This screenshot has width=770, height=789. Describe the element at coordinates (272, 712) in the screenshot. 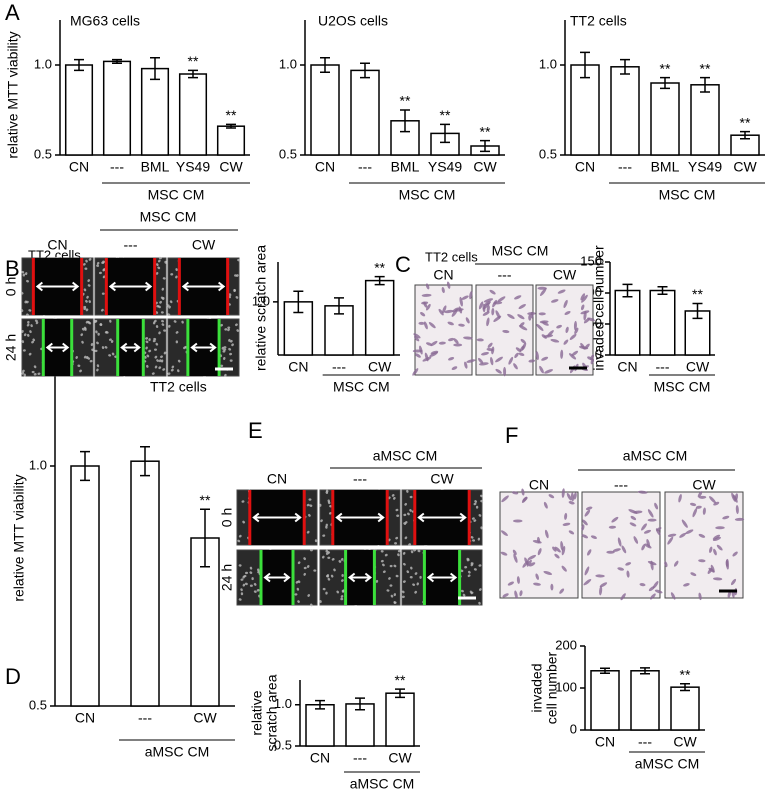

I see `y-axis-label: scratch area` at that location.